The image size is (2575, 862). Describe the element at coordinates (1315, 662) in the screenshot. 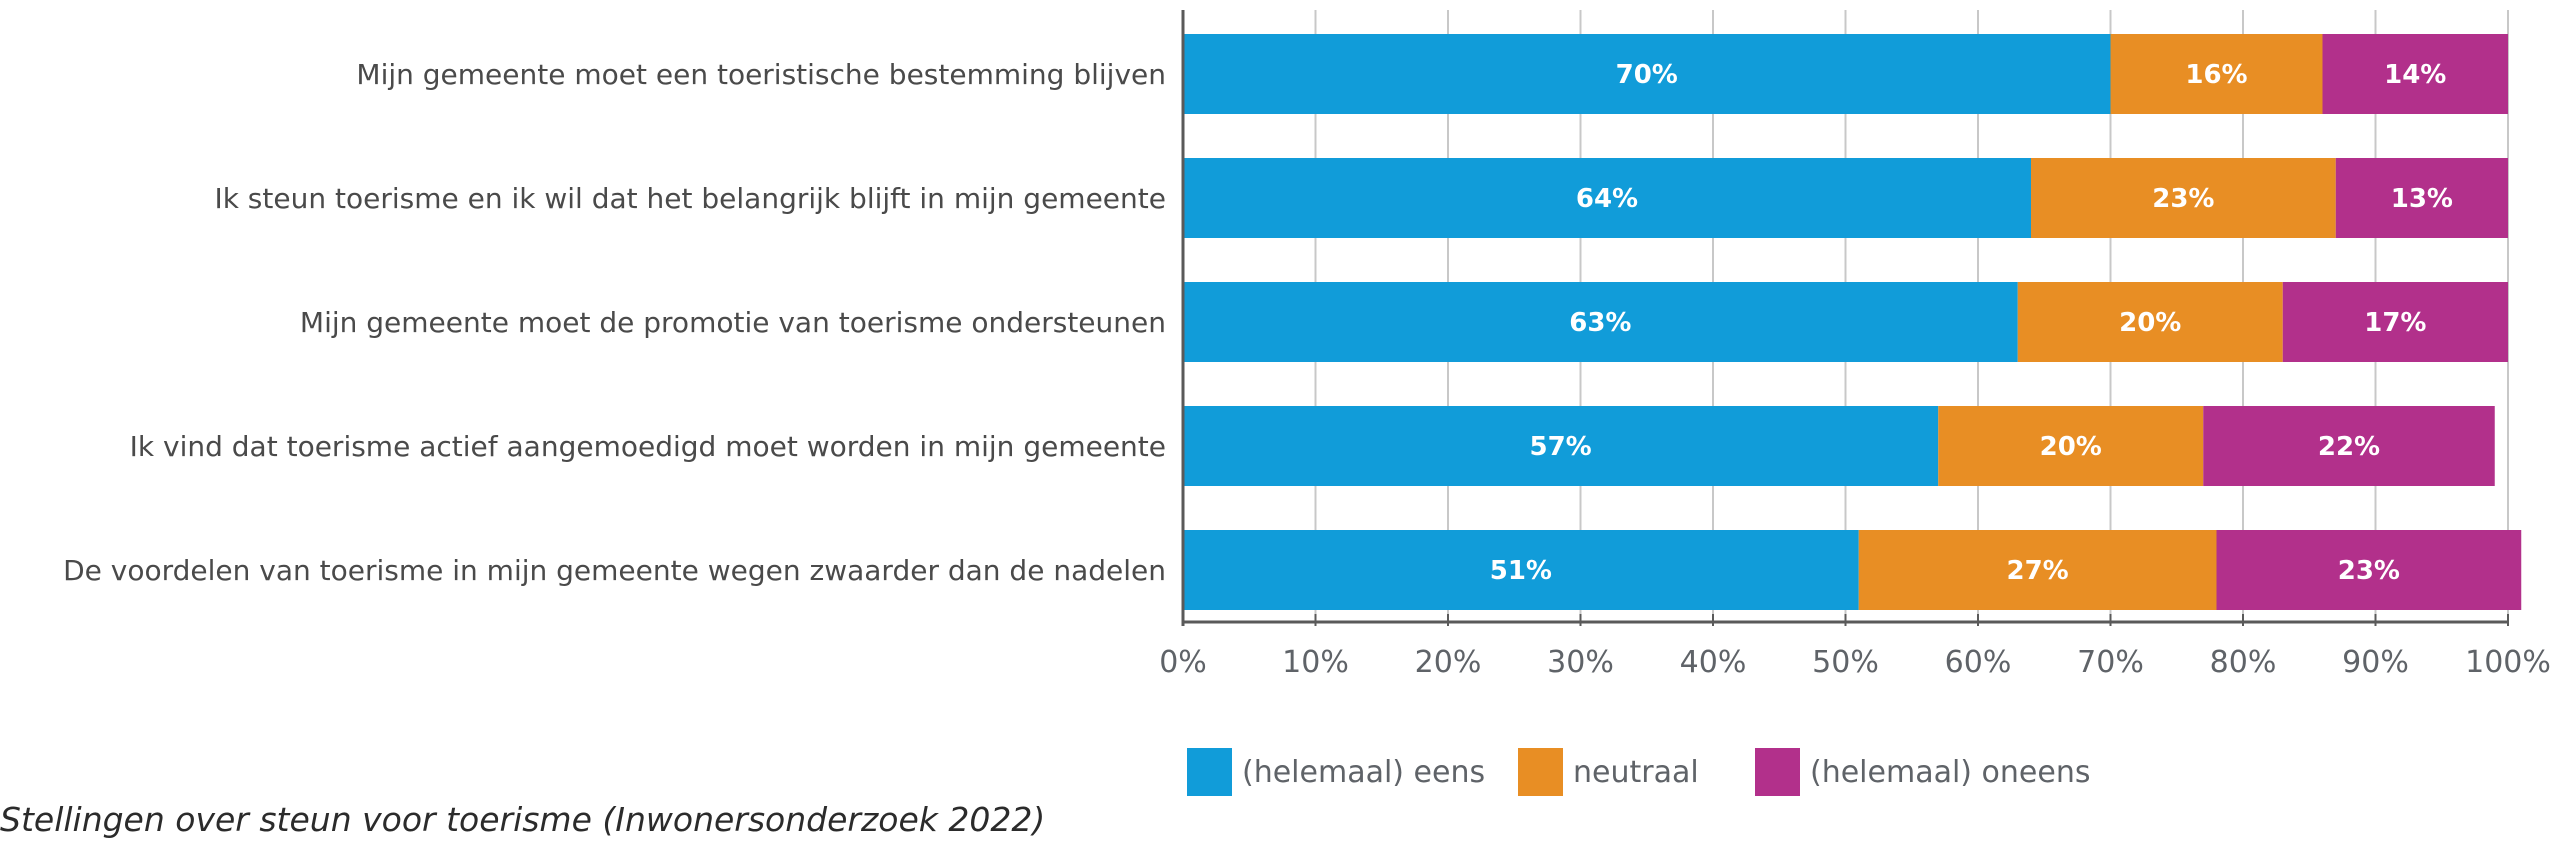

I see `x-tick-label: 10%` at that location.